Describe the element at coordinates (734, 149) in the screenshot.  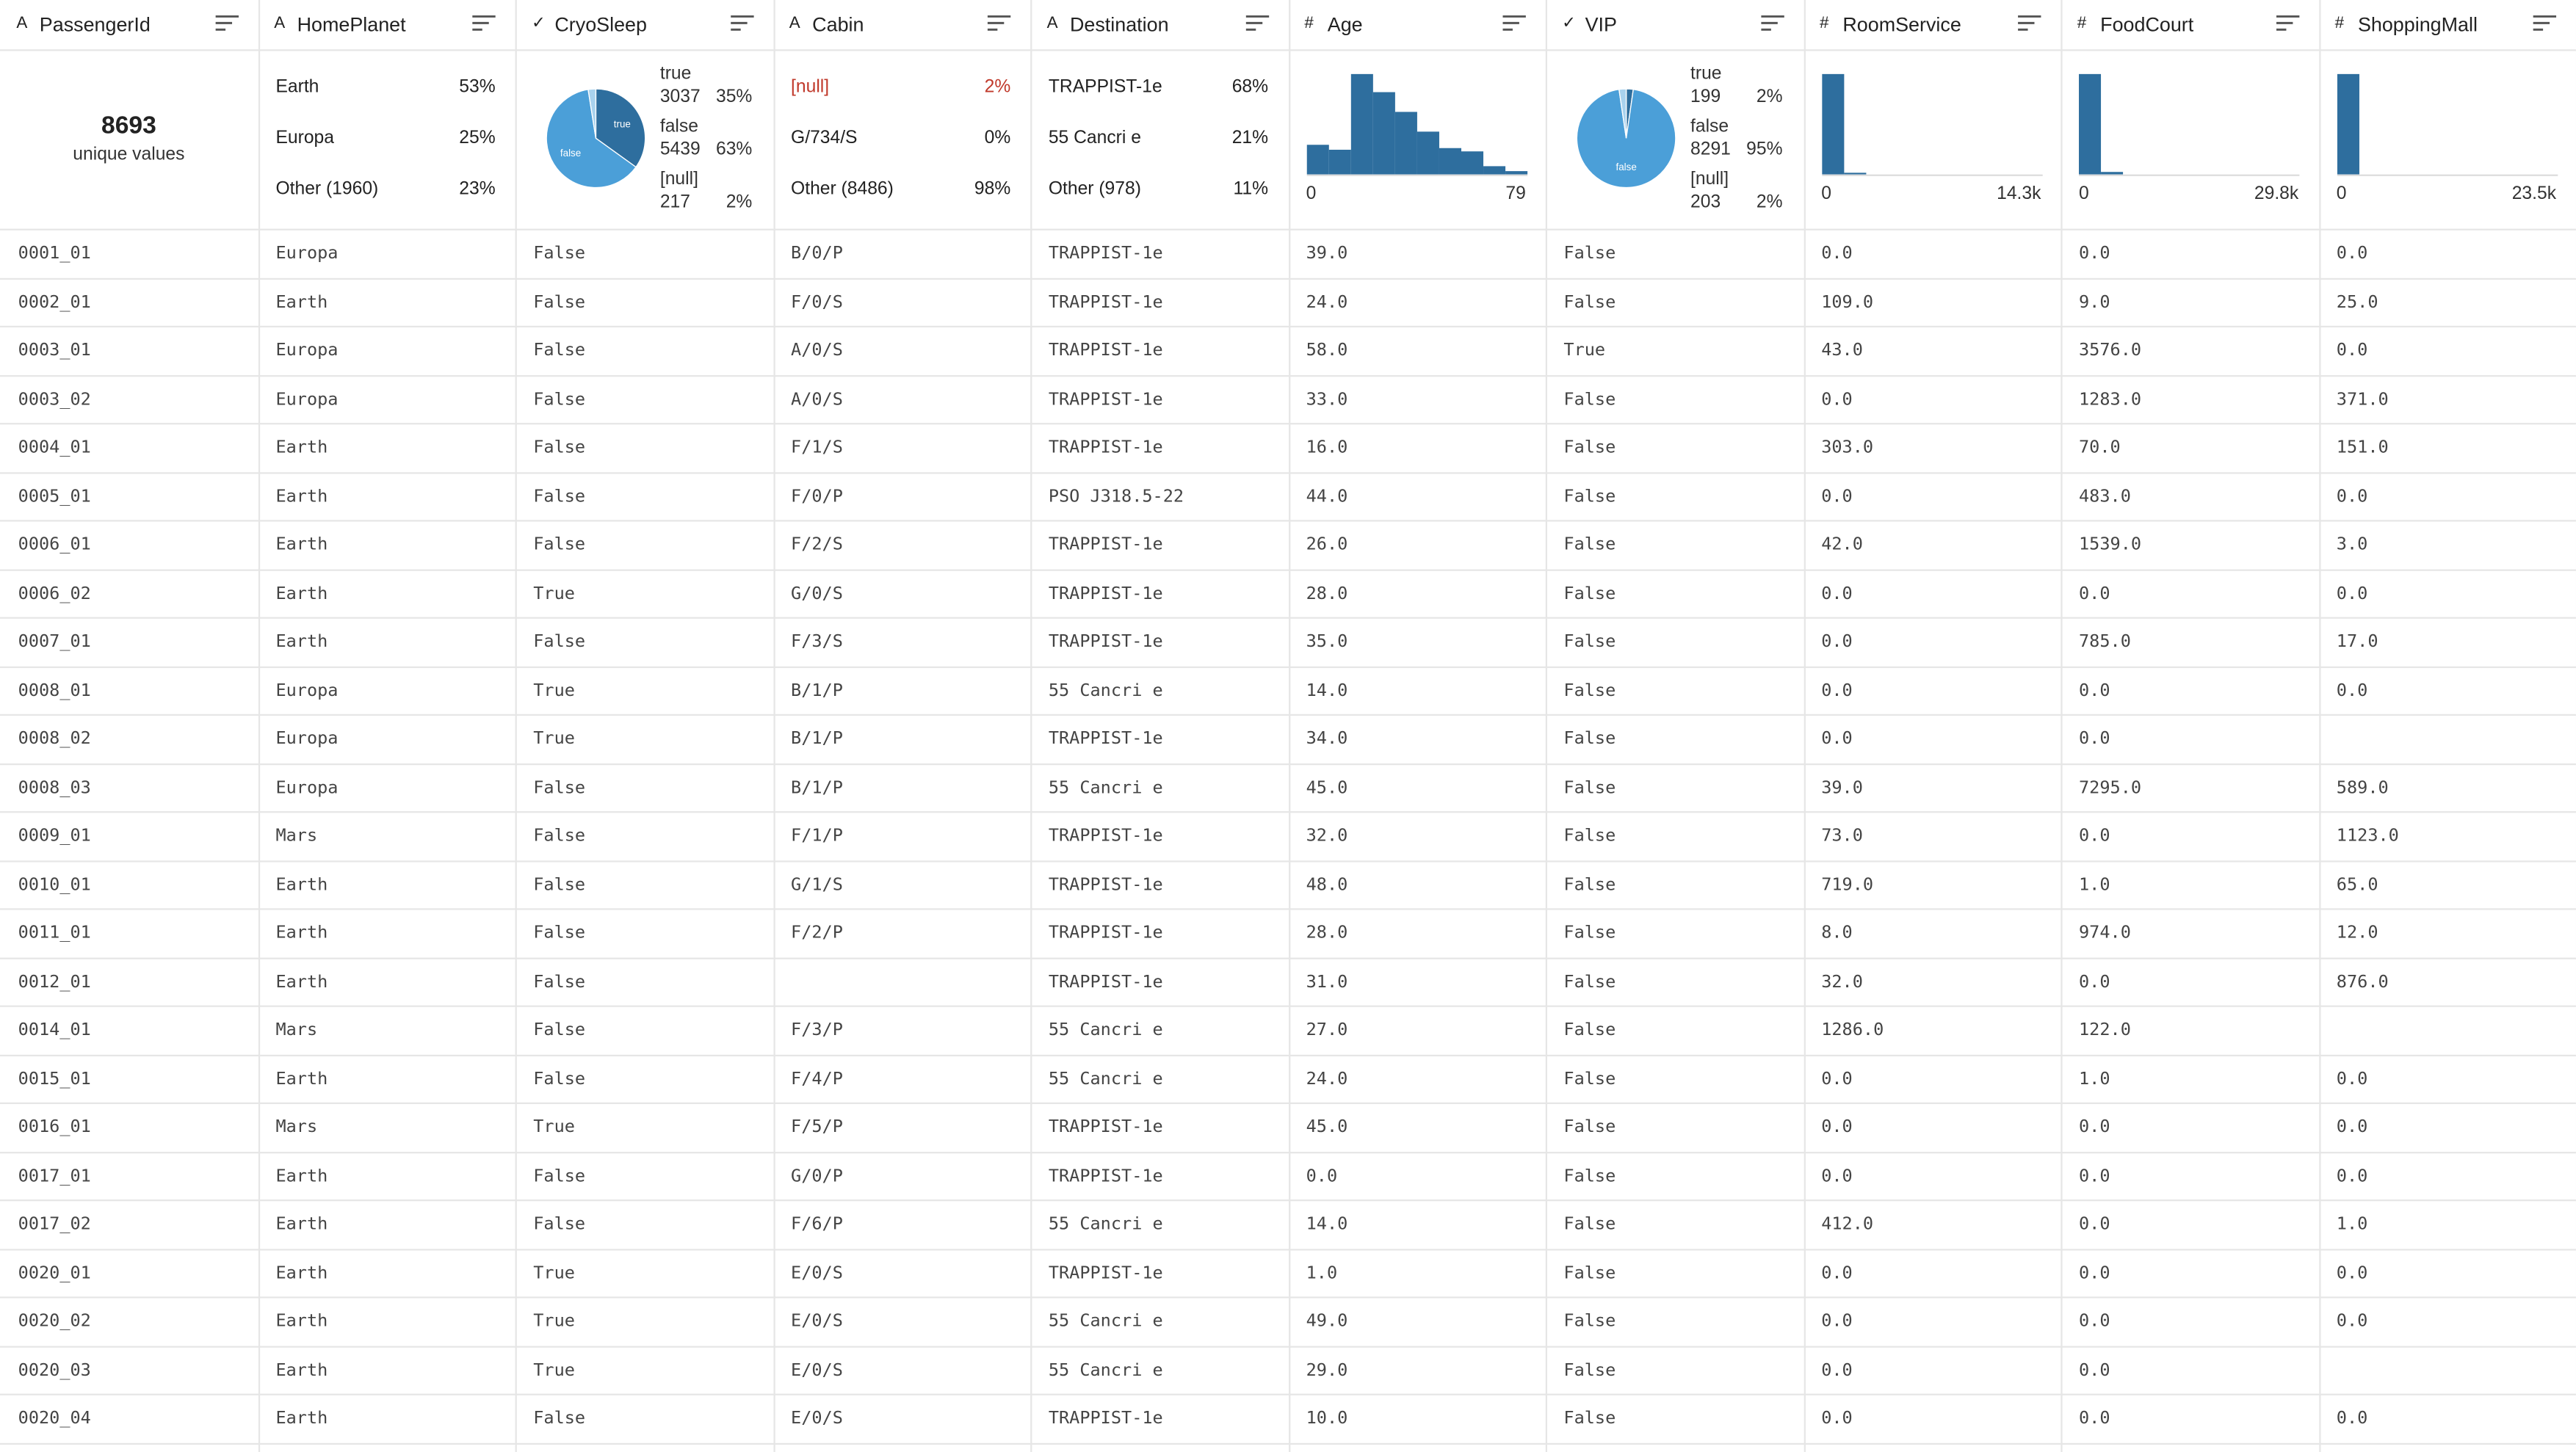
I see `pie-legend-pct: 63%` at that location.